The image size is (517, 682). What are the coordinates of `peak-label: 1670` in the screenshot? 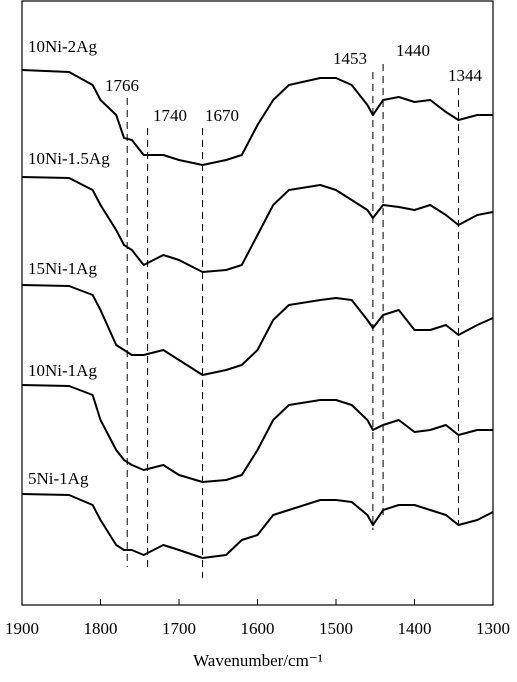 It's located at (222, 115).